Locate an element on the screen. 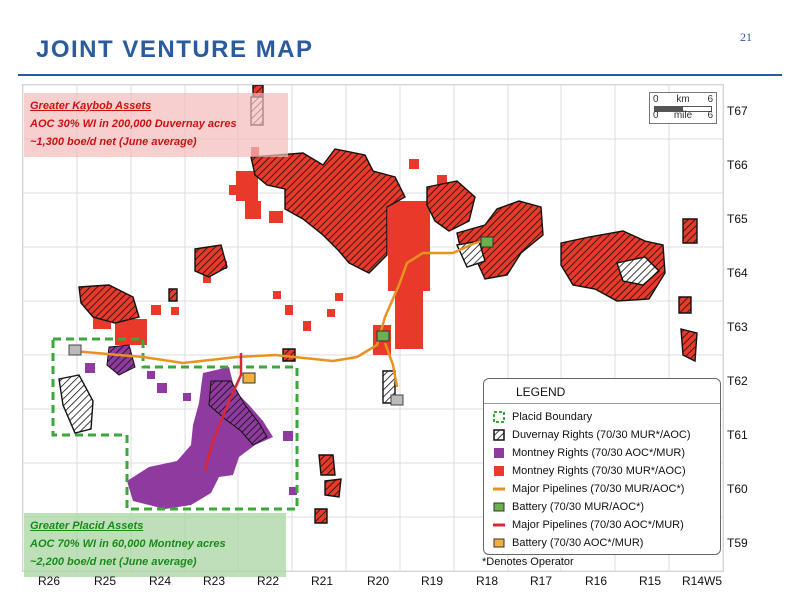  legend-title: LEGEND is located at coordinates (541, 392).